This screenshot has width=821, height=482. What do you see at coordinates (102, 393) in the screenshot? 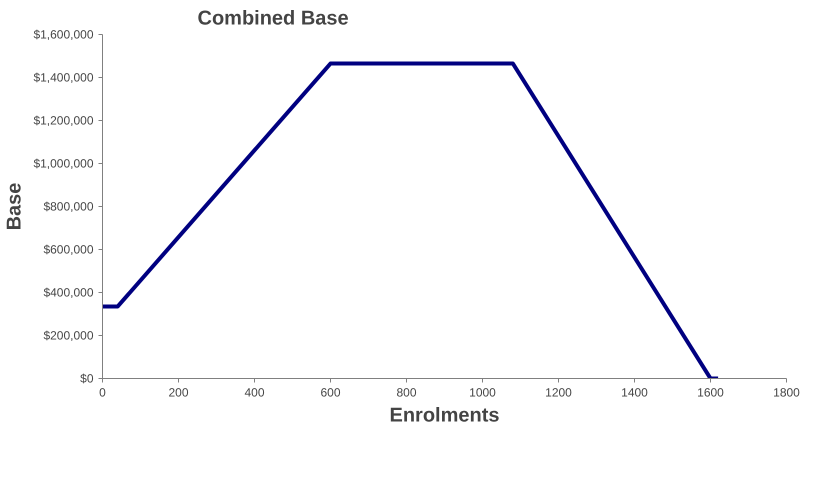
I see `x-tick-label: 0` at bounding box center [102, 393].